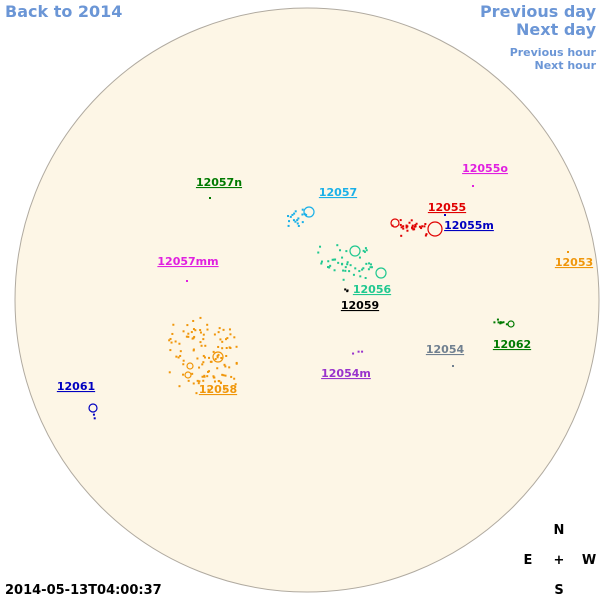 The height and width of the screenshot is (600, 600). What do you see at coordinates (566, 65) in the screenshot?
I see `next-hour-link: Next hour` at bounding box center [566, 65].